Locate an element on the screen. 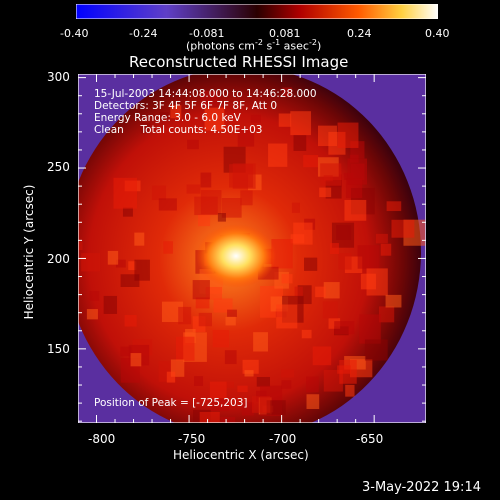 The width and height of the screenshot is (500, 500). x-axis-label: Heliocentric X (arcsec) is located at coordinates (241, 455).